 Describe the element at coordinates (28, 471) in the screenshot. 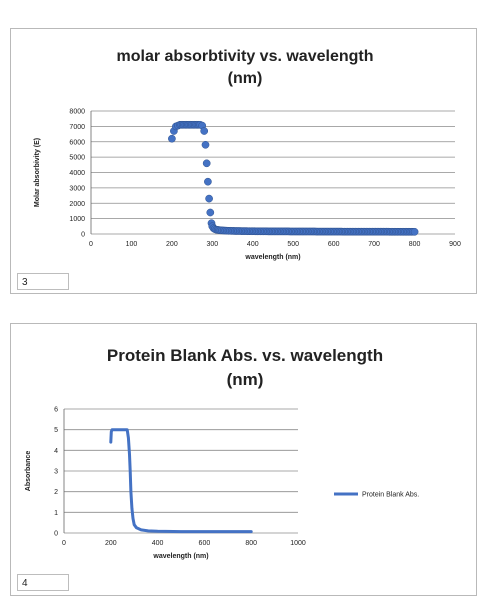

I see `y-axis-label: Absorbance` at that location.